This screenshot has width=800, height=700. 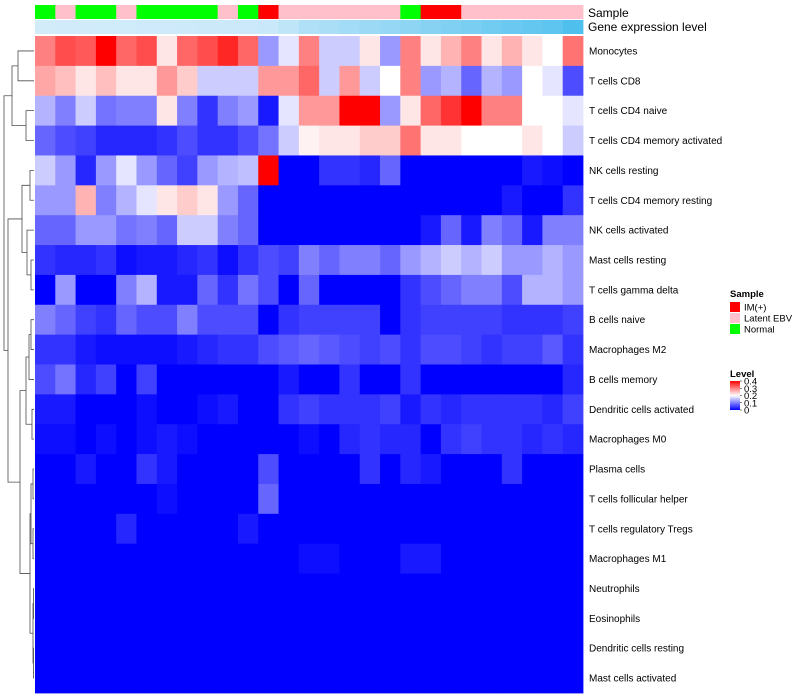 I want to click on level-legend-tick-label: 0.2, so click(x=750, y=396).